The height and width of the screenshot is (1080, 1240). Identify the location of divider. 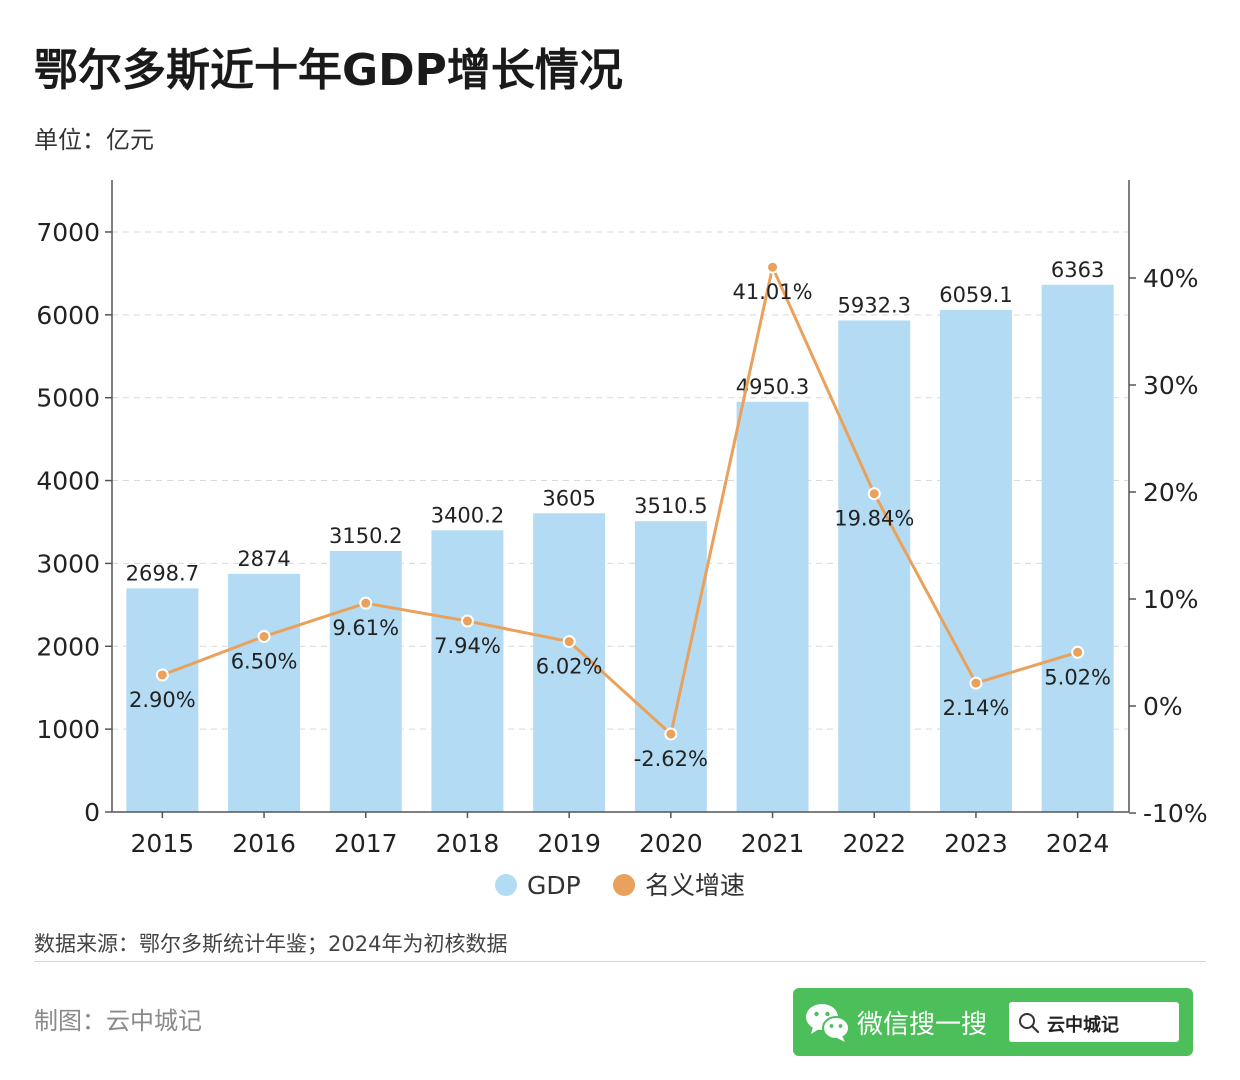
(620, 961).